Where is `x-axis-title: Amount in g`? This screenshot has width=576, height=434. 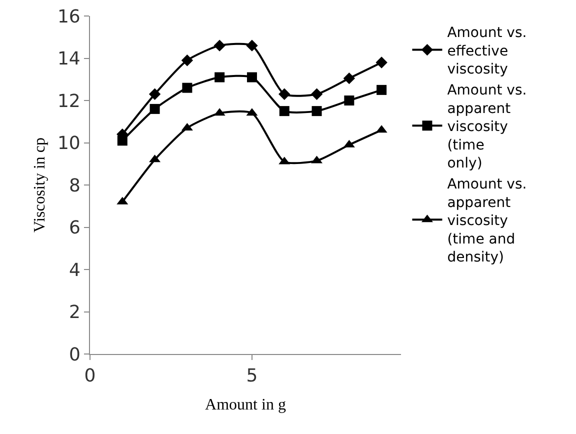
x-axis-title: Amount in g is located at coordinates (245, 405).